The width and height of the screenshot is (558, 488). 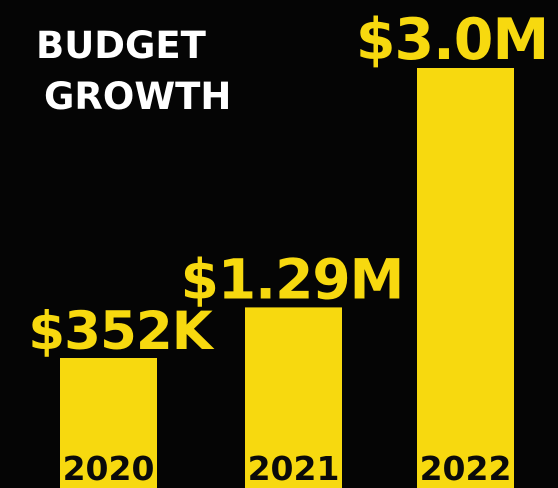 I want to click on value-label-2020: $352K, so click(x=121, y=331).